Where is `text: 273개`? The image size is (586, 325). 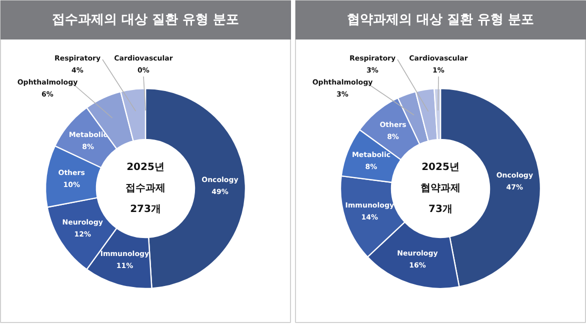
text: 273개 is located at coordinates (145, 209).